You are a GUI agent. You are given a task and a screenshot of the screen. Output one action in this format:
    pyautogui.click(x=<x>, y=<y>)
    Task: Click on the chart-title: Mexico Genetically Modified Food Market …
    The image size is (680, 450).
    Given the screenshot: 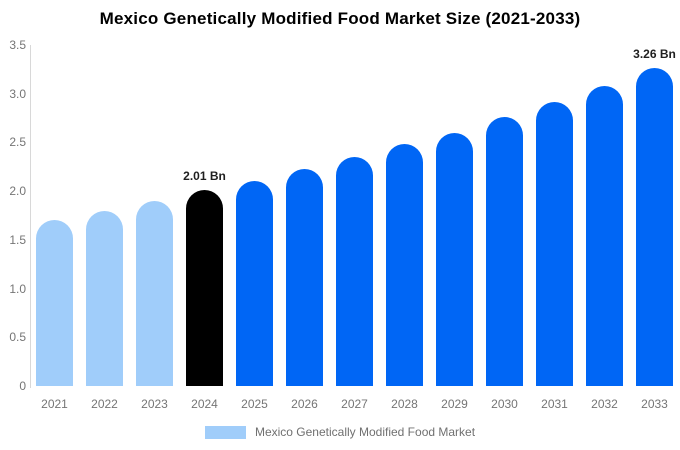 What is the action you would take?
    pyautogui.click(x=340, y=18)
    